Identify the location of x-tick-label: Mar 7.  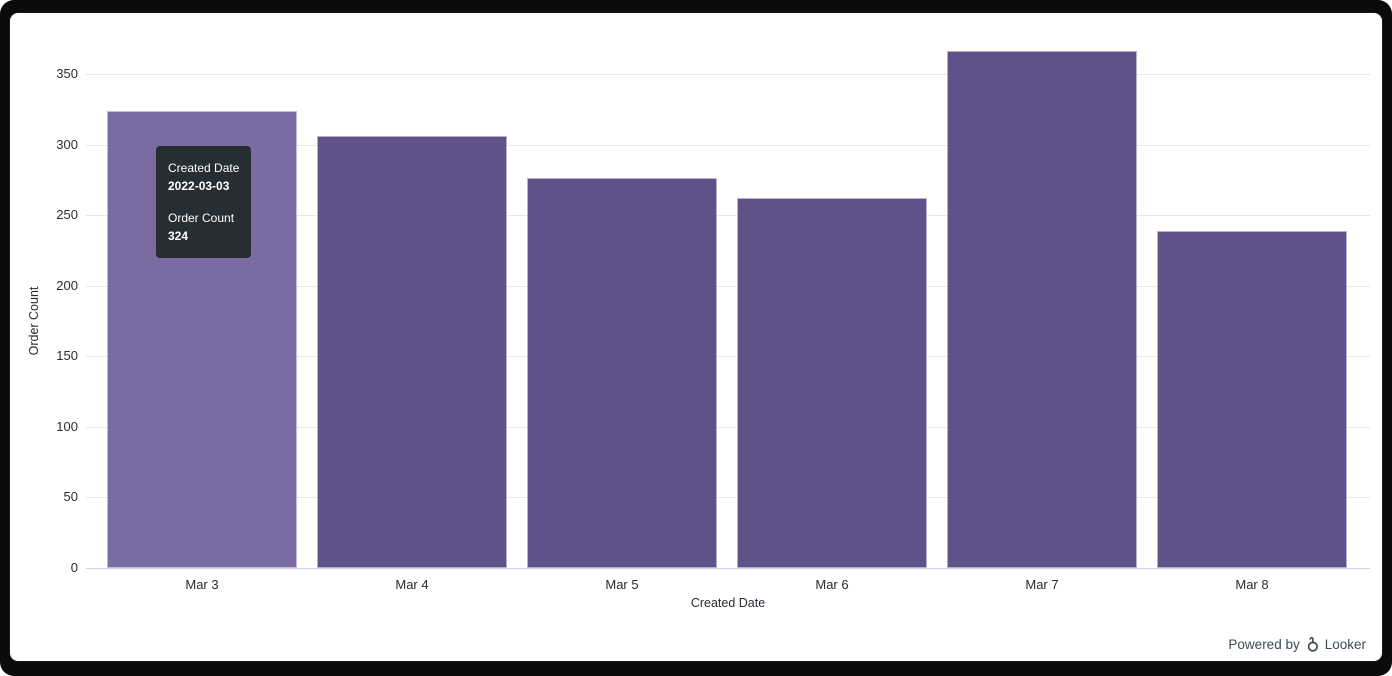
(1042, 584).